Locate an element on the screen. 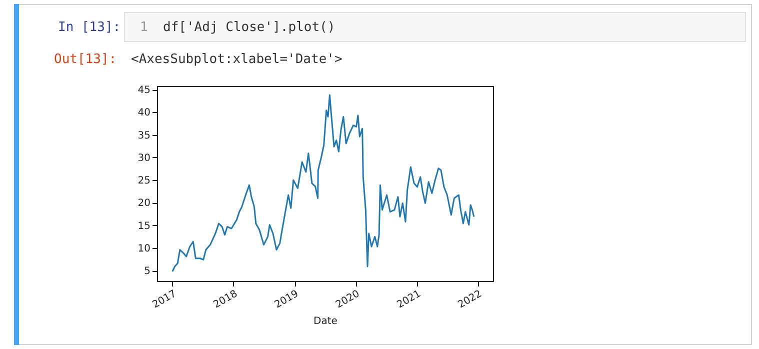  text: 1 is located at coordinates (144, 27).